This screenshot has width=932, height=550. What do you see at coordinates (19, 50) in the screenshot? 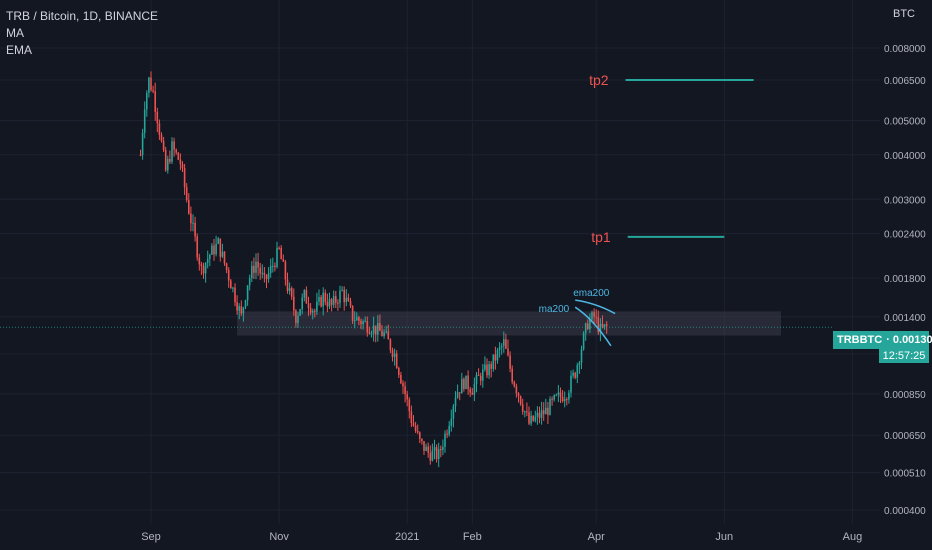
I see `indicator-ema: EMA` at bounding box center [19, 50].